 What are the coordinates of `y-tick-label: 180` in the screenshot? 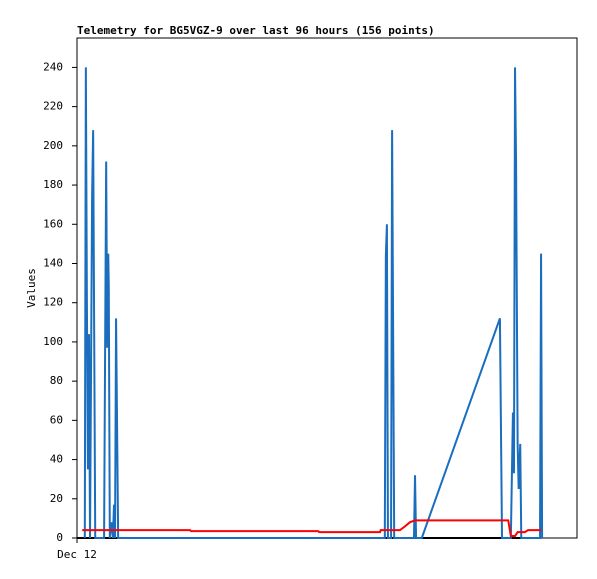 It's located at (53, 184).